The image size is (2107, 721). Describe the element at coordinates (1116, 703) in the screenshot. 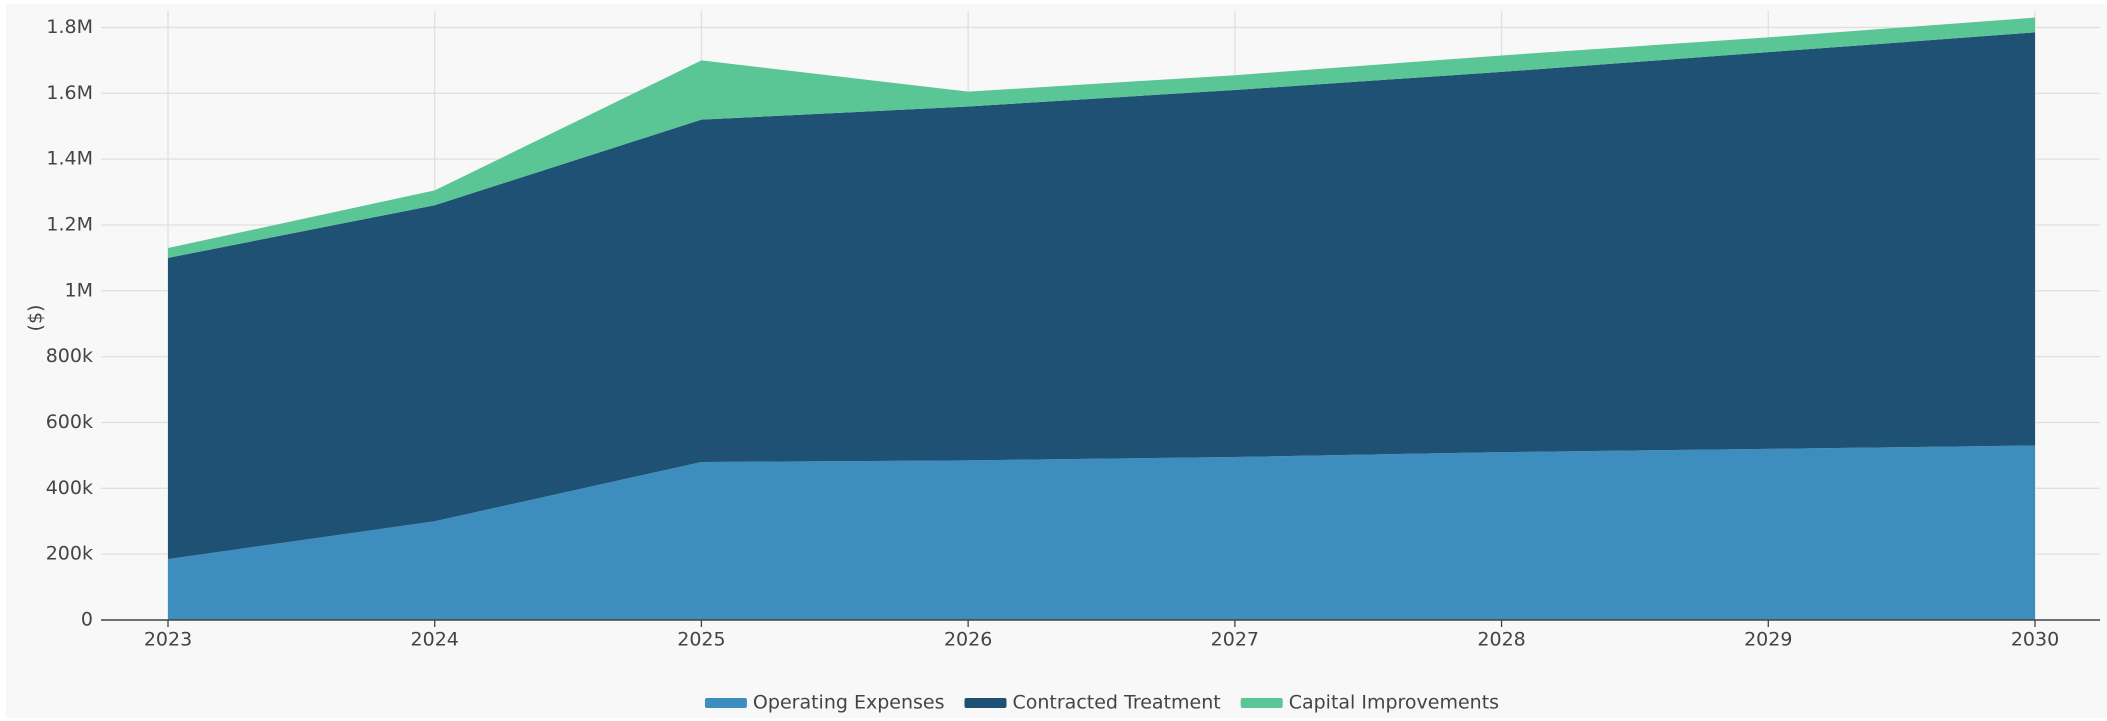

I see `legend-label: Contracted Treatment` at that location.